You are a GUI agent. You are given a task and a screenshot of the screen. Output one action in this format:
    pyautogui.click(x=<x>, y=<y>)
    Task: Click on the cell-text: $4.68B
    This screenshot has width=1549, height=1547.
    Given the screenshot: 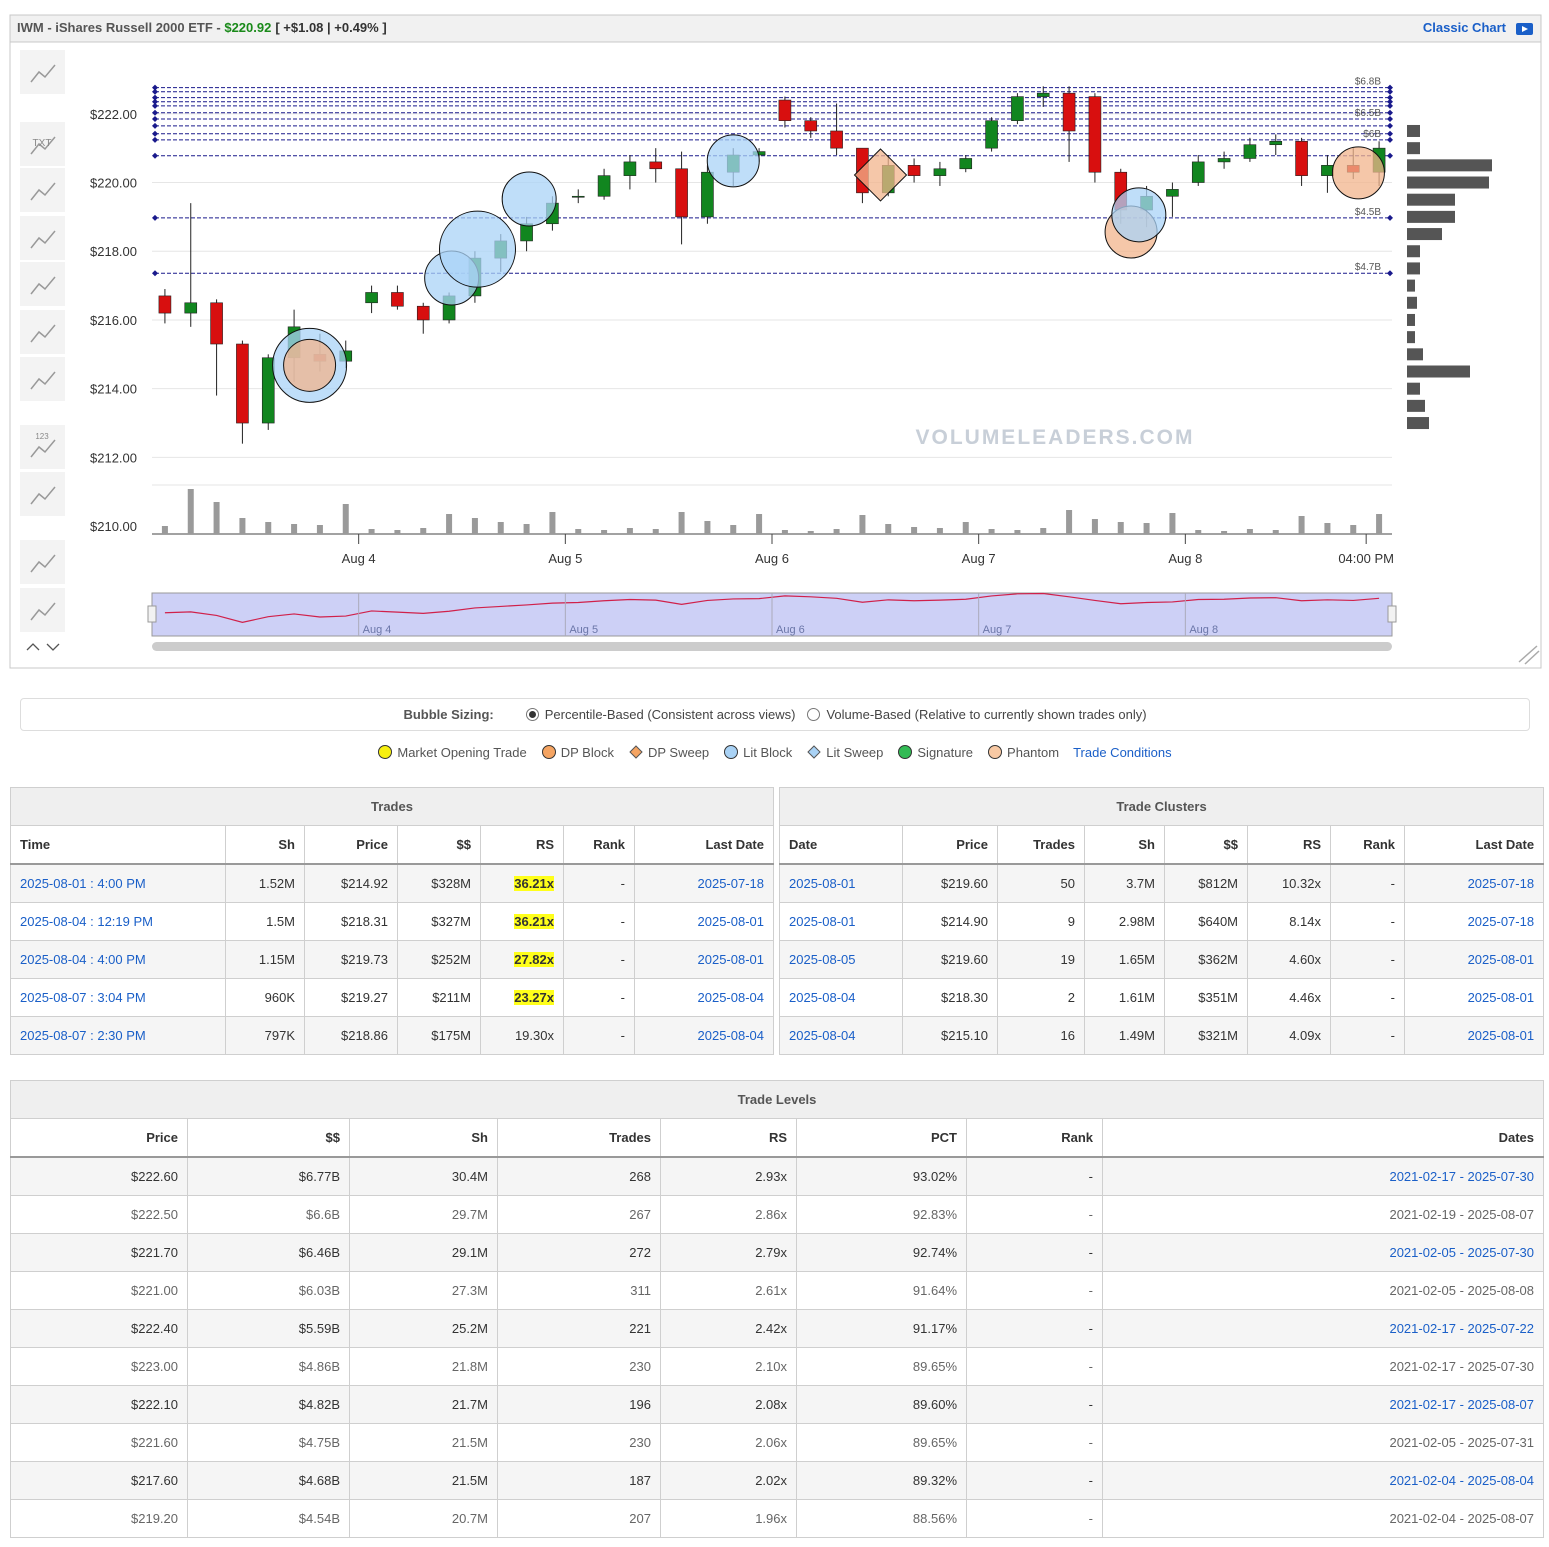 What is the action you would take?
    pyautogui.click(x=319, y=1480)
    